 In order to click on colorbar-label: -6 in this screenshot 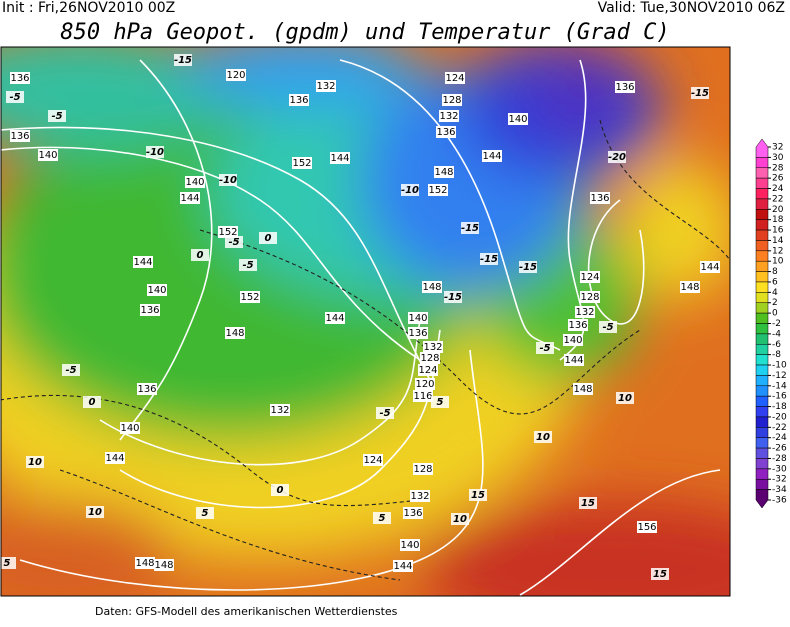, I will do `click(776, 345)`.